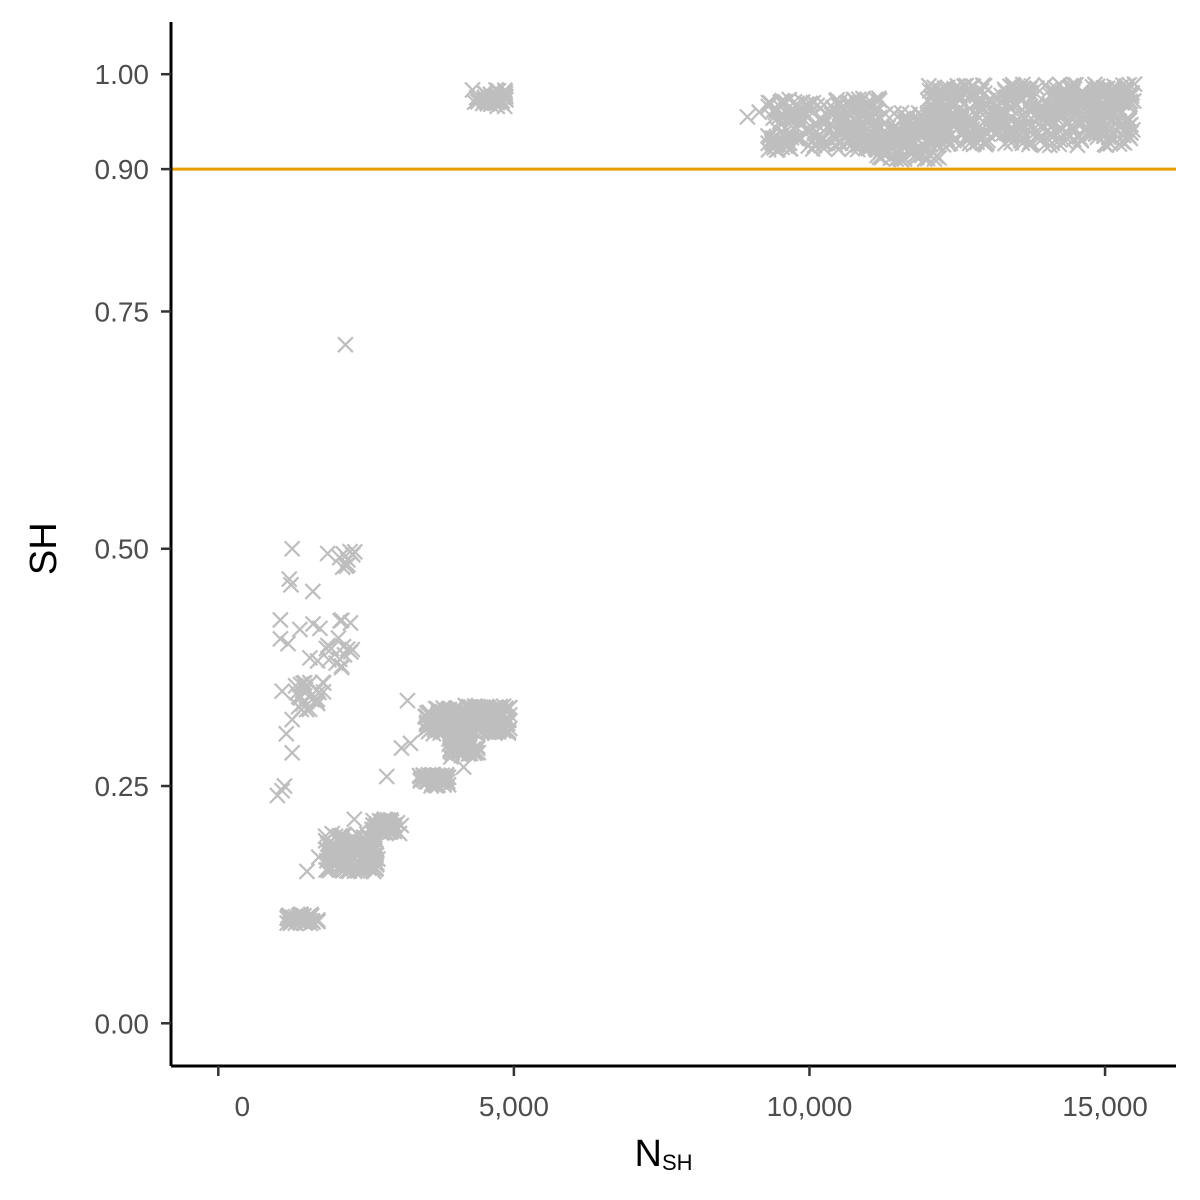 The height and width of the screenshot is (1200, 1200). Describe the element at coordinates (514, 1106) in the screenshot. I see `x-tick-label: 5,000` at that location.